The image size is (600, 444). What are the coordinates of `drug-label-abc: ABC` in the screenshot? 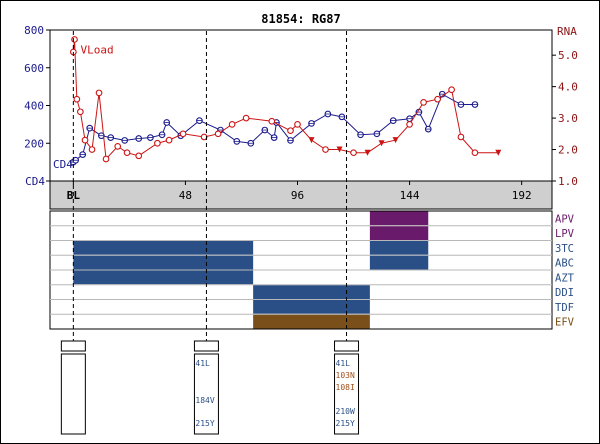 It's located at (564, 264).